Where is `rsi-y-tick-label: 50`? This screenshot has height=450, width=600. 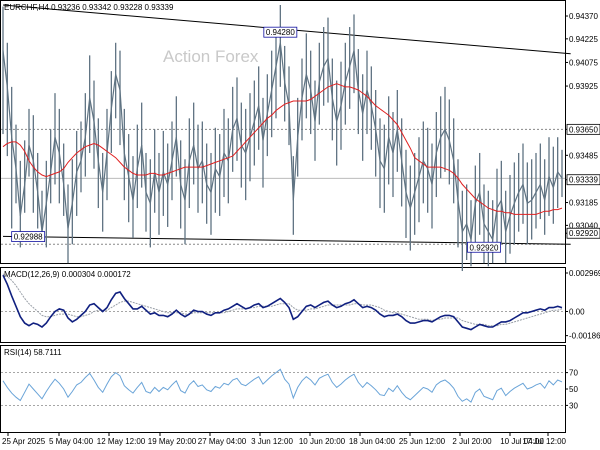
rsi-y-tick-label: 50 is located at coordinates (573, 389).